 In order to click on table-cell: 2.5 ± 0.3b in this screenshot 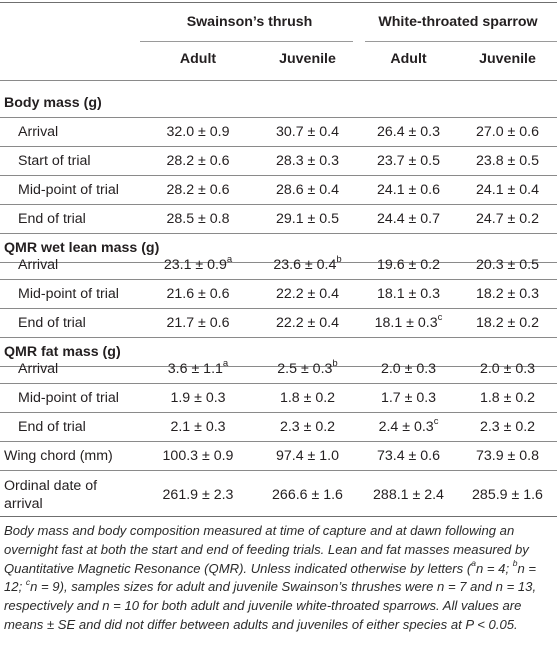, I will do `click(307, 367)`.